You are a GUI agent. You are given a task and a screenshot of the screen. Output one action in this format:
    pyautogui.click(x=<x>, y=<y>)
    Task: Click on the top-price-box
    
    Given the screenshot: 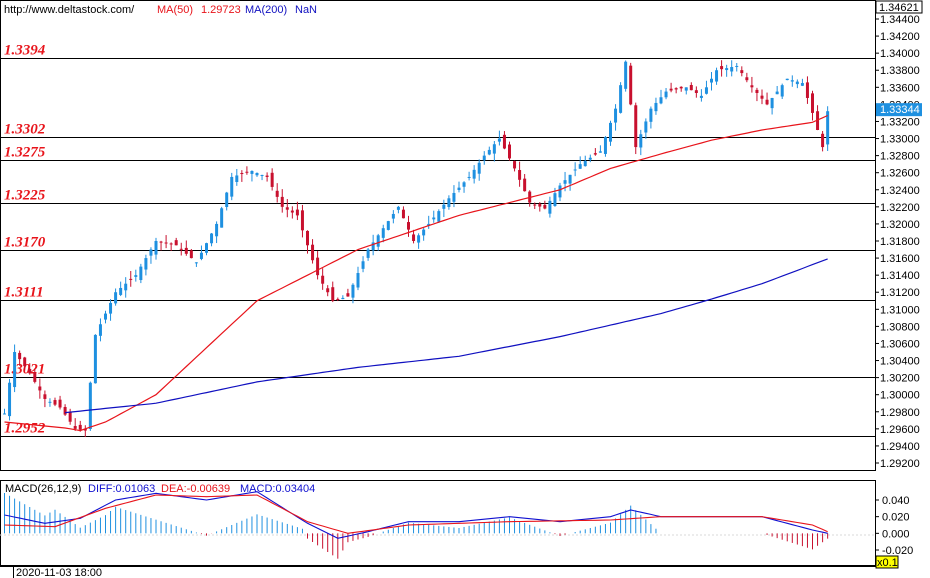 What is the action you would take?
    pyautogui.click(x=899, y=7)
    